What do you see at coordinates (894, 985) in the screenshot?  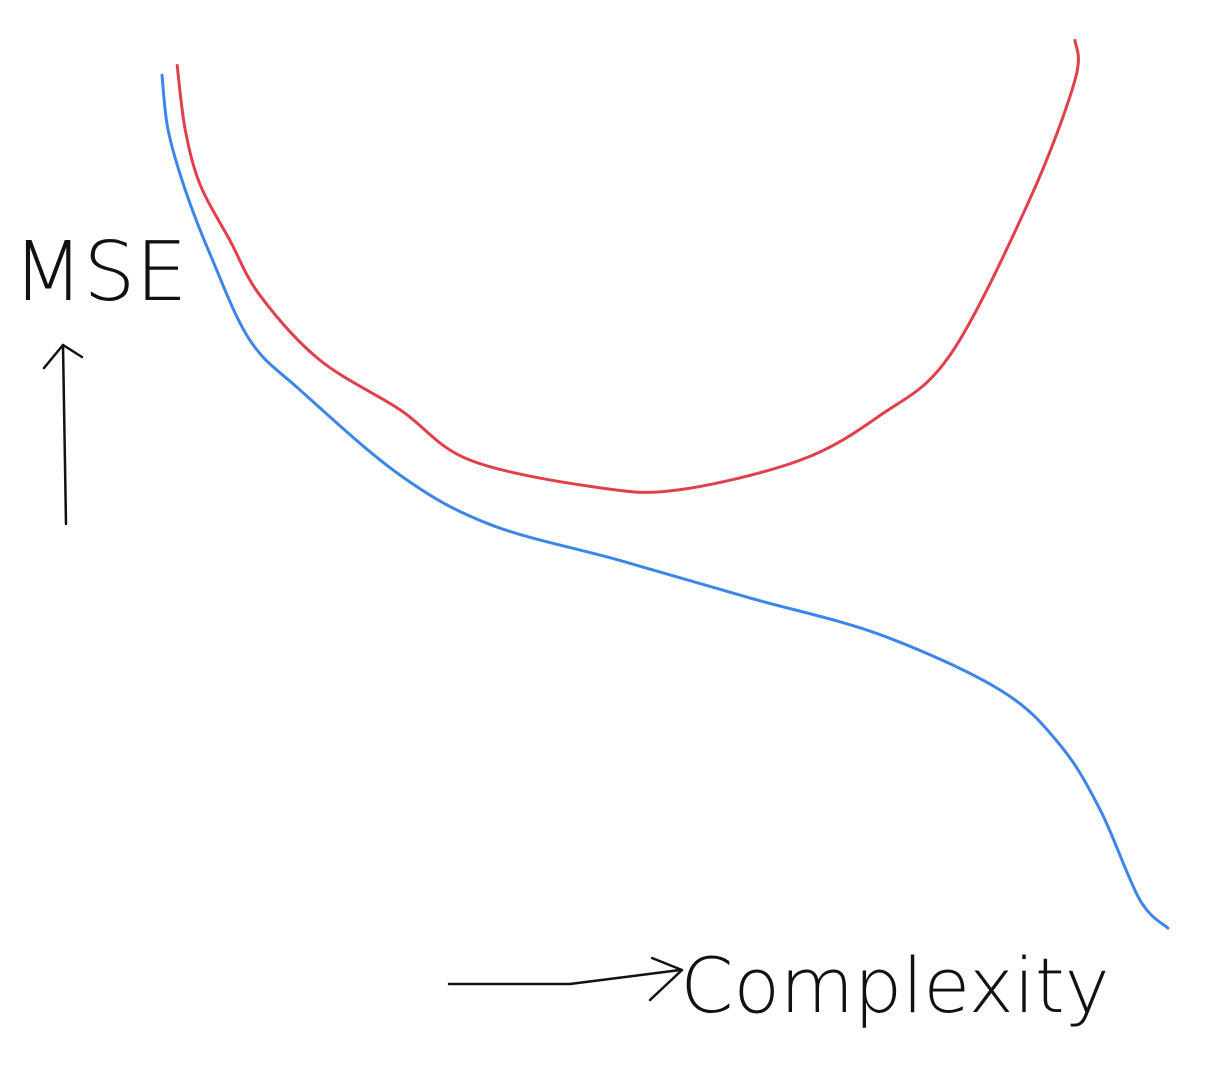 I see `x-axis-label: Complexity` at bounding box center [894, 985].